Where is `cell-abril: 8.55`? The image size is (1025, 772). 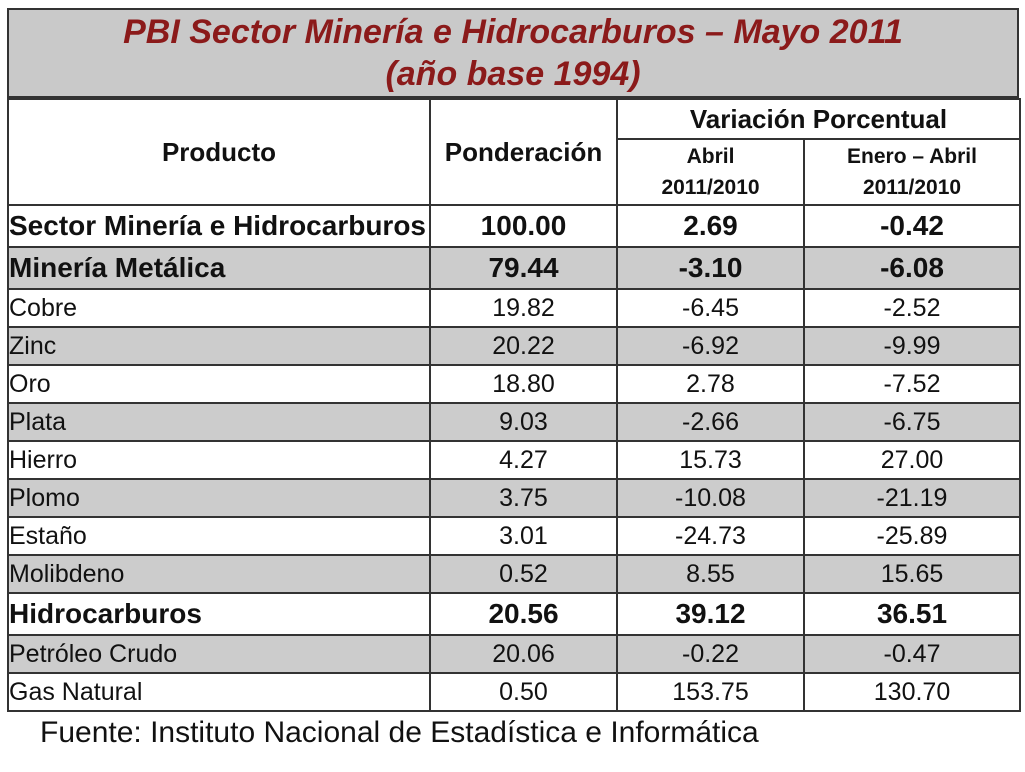 cell-abril: 8.55 is located at coordinates (710, 574).